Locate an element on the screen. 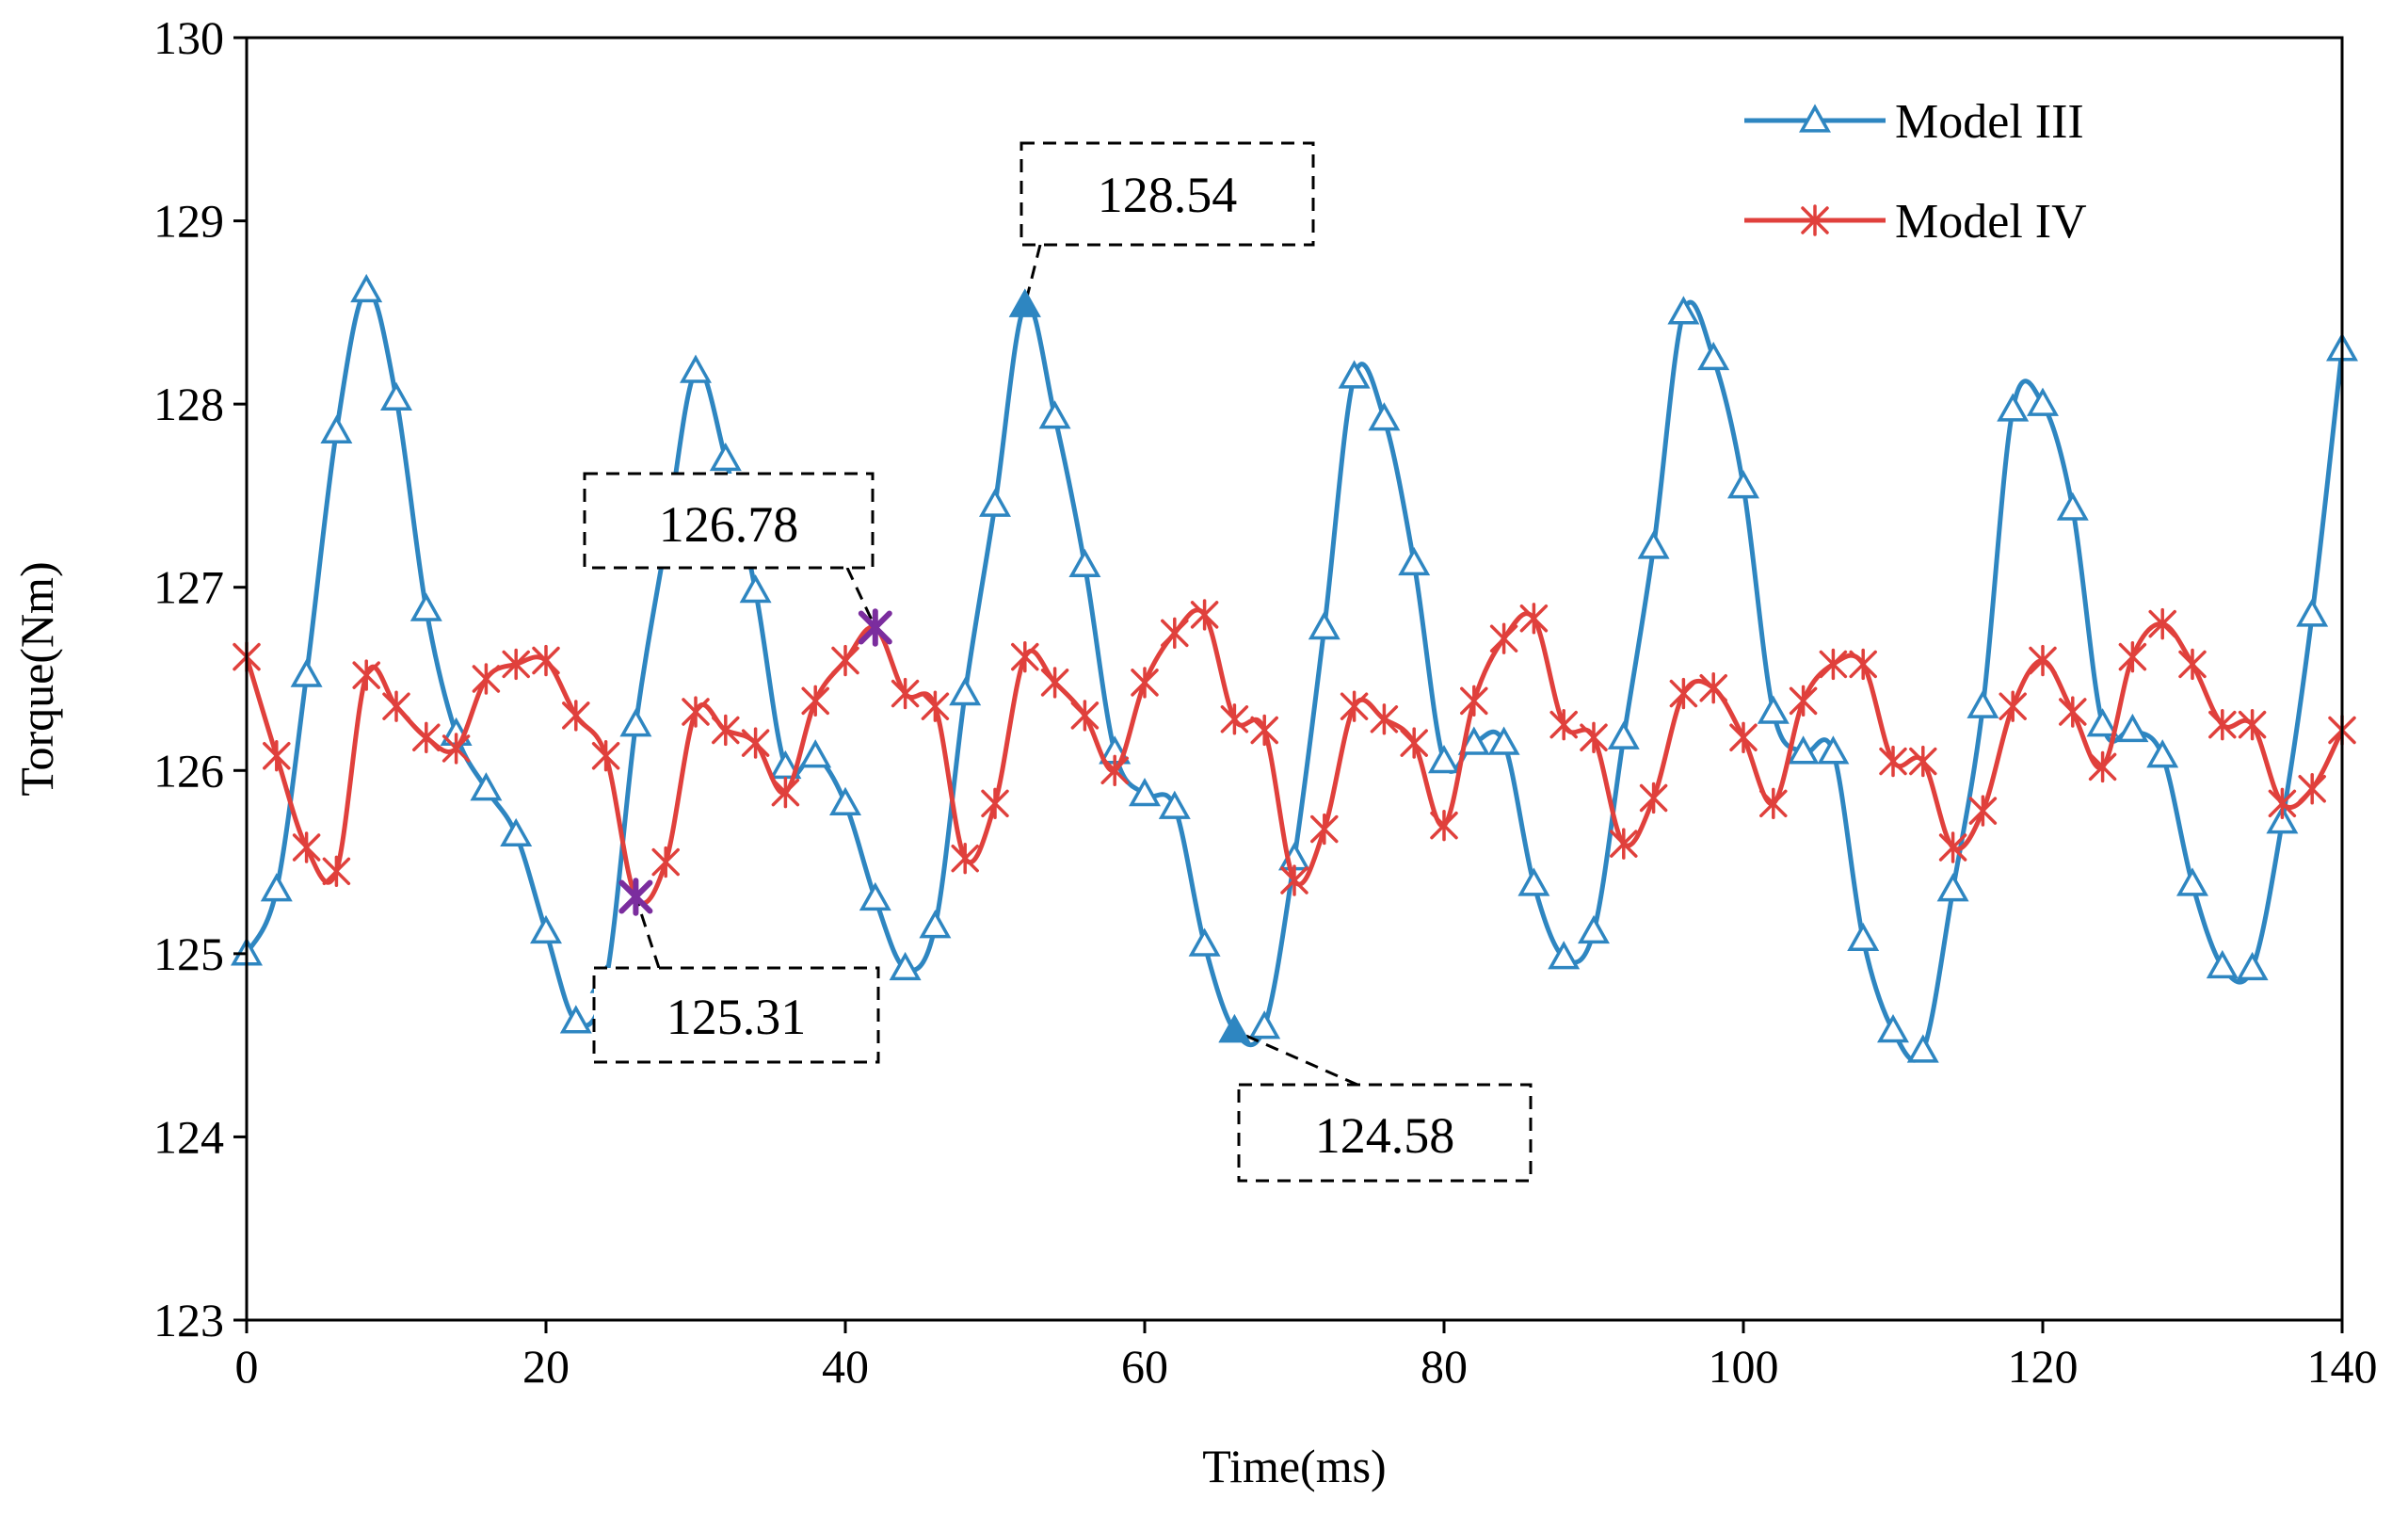 This screenshot has height=1515, width=2408. x-tick-label: 60 is located at coordinates (1145, 1366).